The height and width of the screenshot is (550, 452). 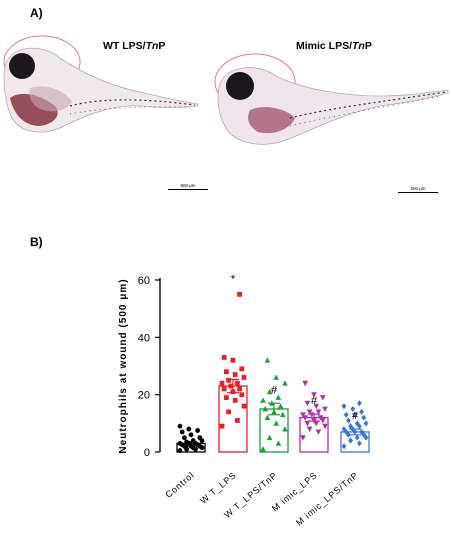 I want to click on larva-stripe2-left, so click(x=130, y=110).